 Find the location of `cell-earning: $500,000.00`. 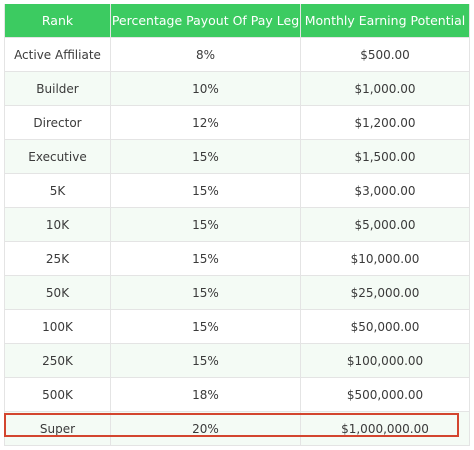

cell-earning: $500,000.00 is located at coordinates (385, 394).